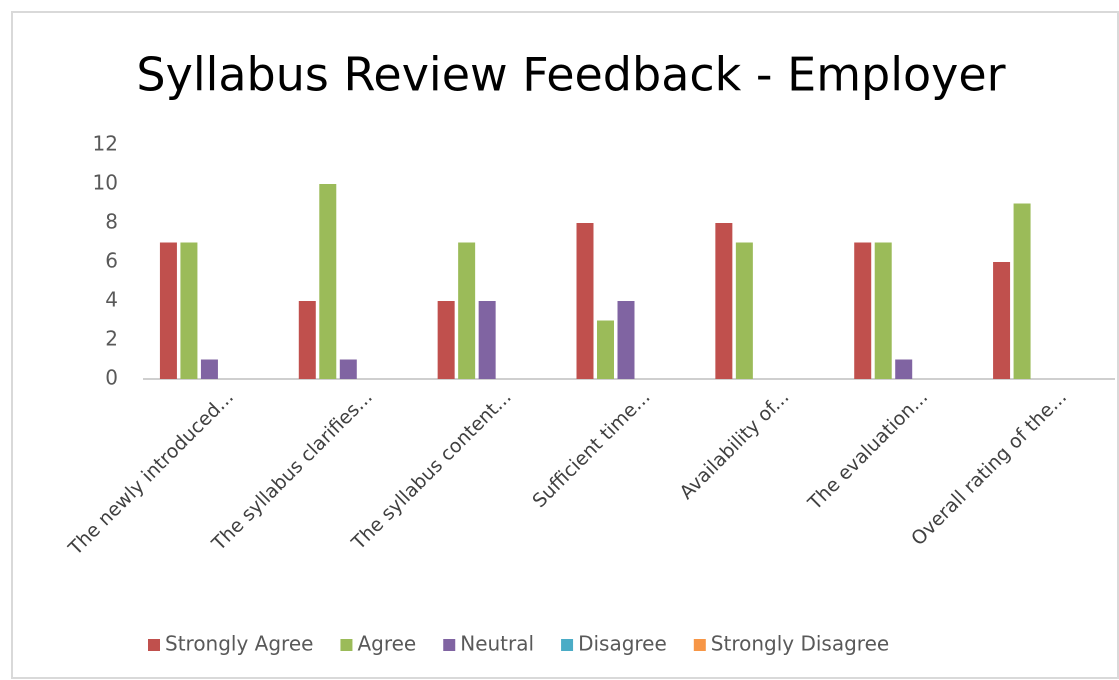 The width and height of the screenshot is (1119, 680). I want to click on y-tick-label: 0, so click(111, 378).